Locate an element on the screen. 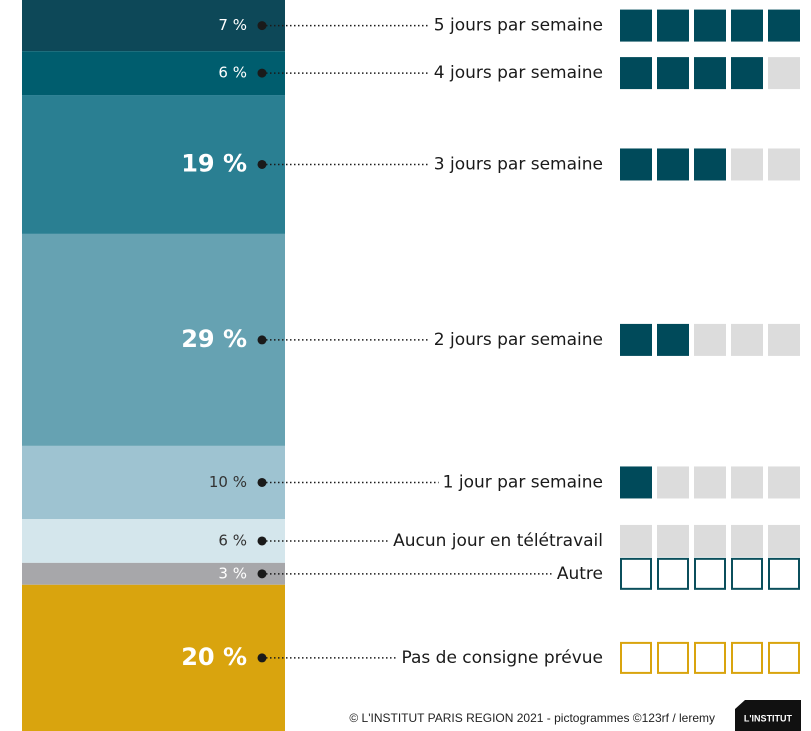  logo: L'INSTITUT is located at coordinates (768, 718).